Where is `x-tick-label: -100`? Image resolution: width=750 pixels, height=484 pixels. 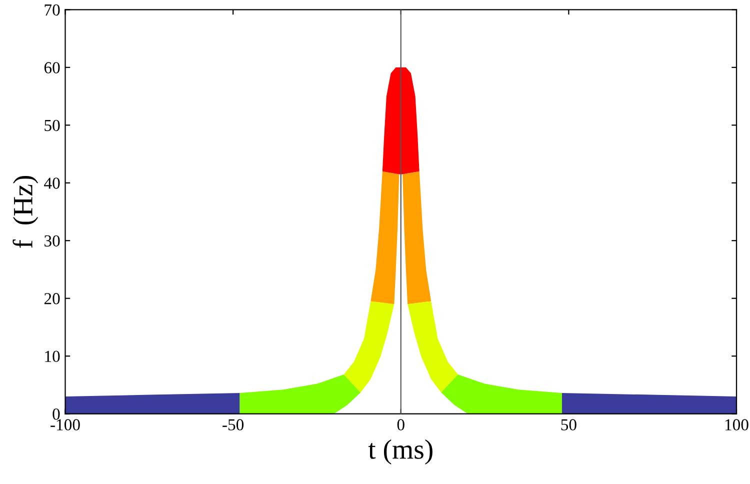
x-tick-label: -100 is located at coordinates (65, 424).